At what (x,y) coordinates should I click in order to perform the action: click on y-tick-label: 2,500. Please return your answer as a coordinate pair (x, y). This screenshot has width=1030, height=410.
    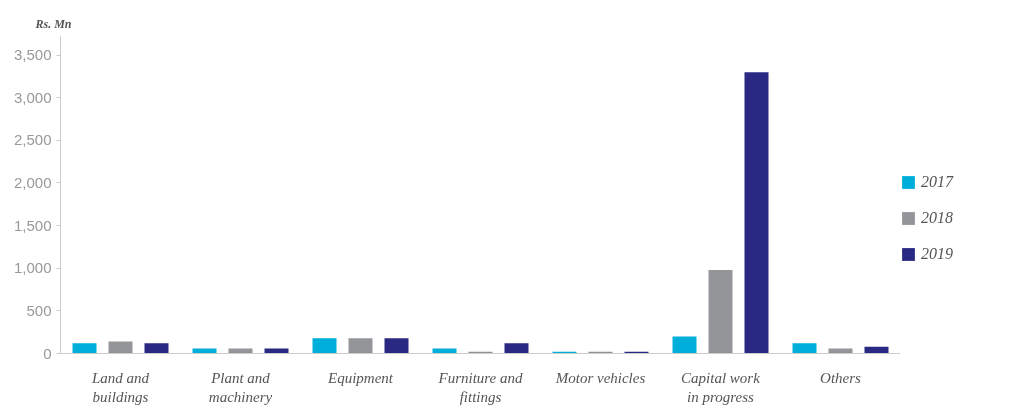
    Looking at the image, I should click on (32, 140).